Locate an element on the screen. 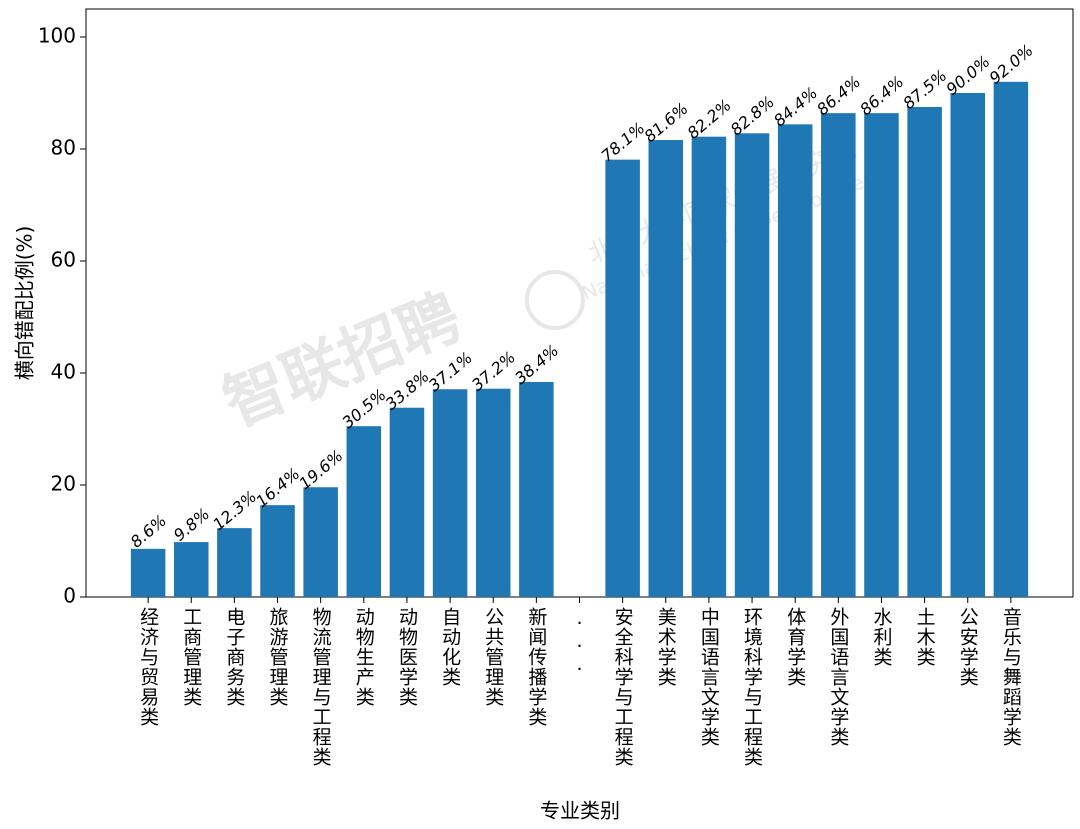 This screenshot has height=829, width=1080. x-tick-label: 经济与贸易类 is located at coordinates (148, 667).